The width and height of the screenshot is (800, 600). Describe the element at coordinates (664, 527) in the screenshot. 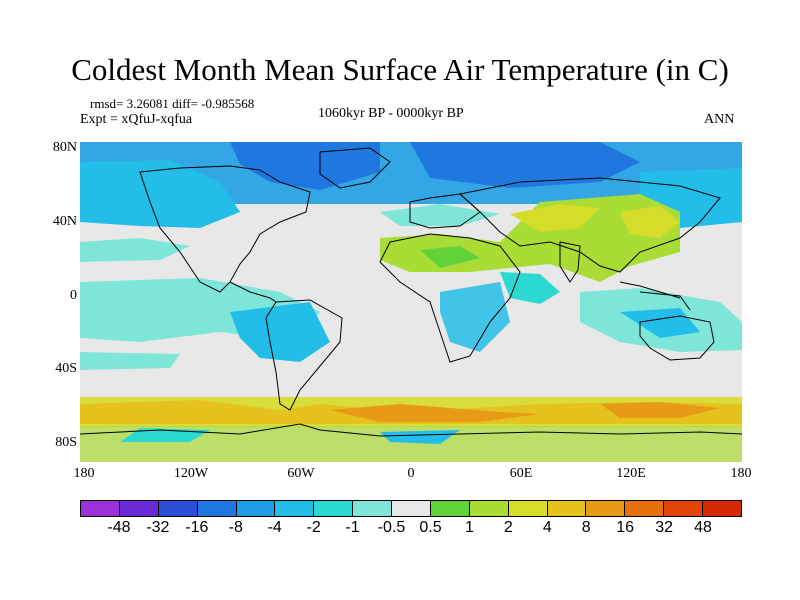

I see `colorbar-label: 32` at that location.